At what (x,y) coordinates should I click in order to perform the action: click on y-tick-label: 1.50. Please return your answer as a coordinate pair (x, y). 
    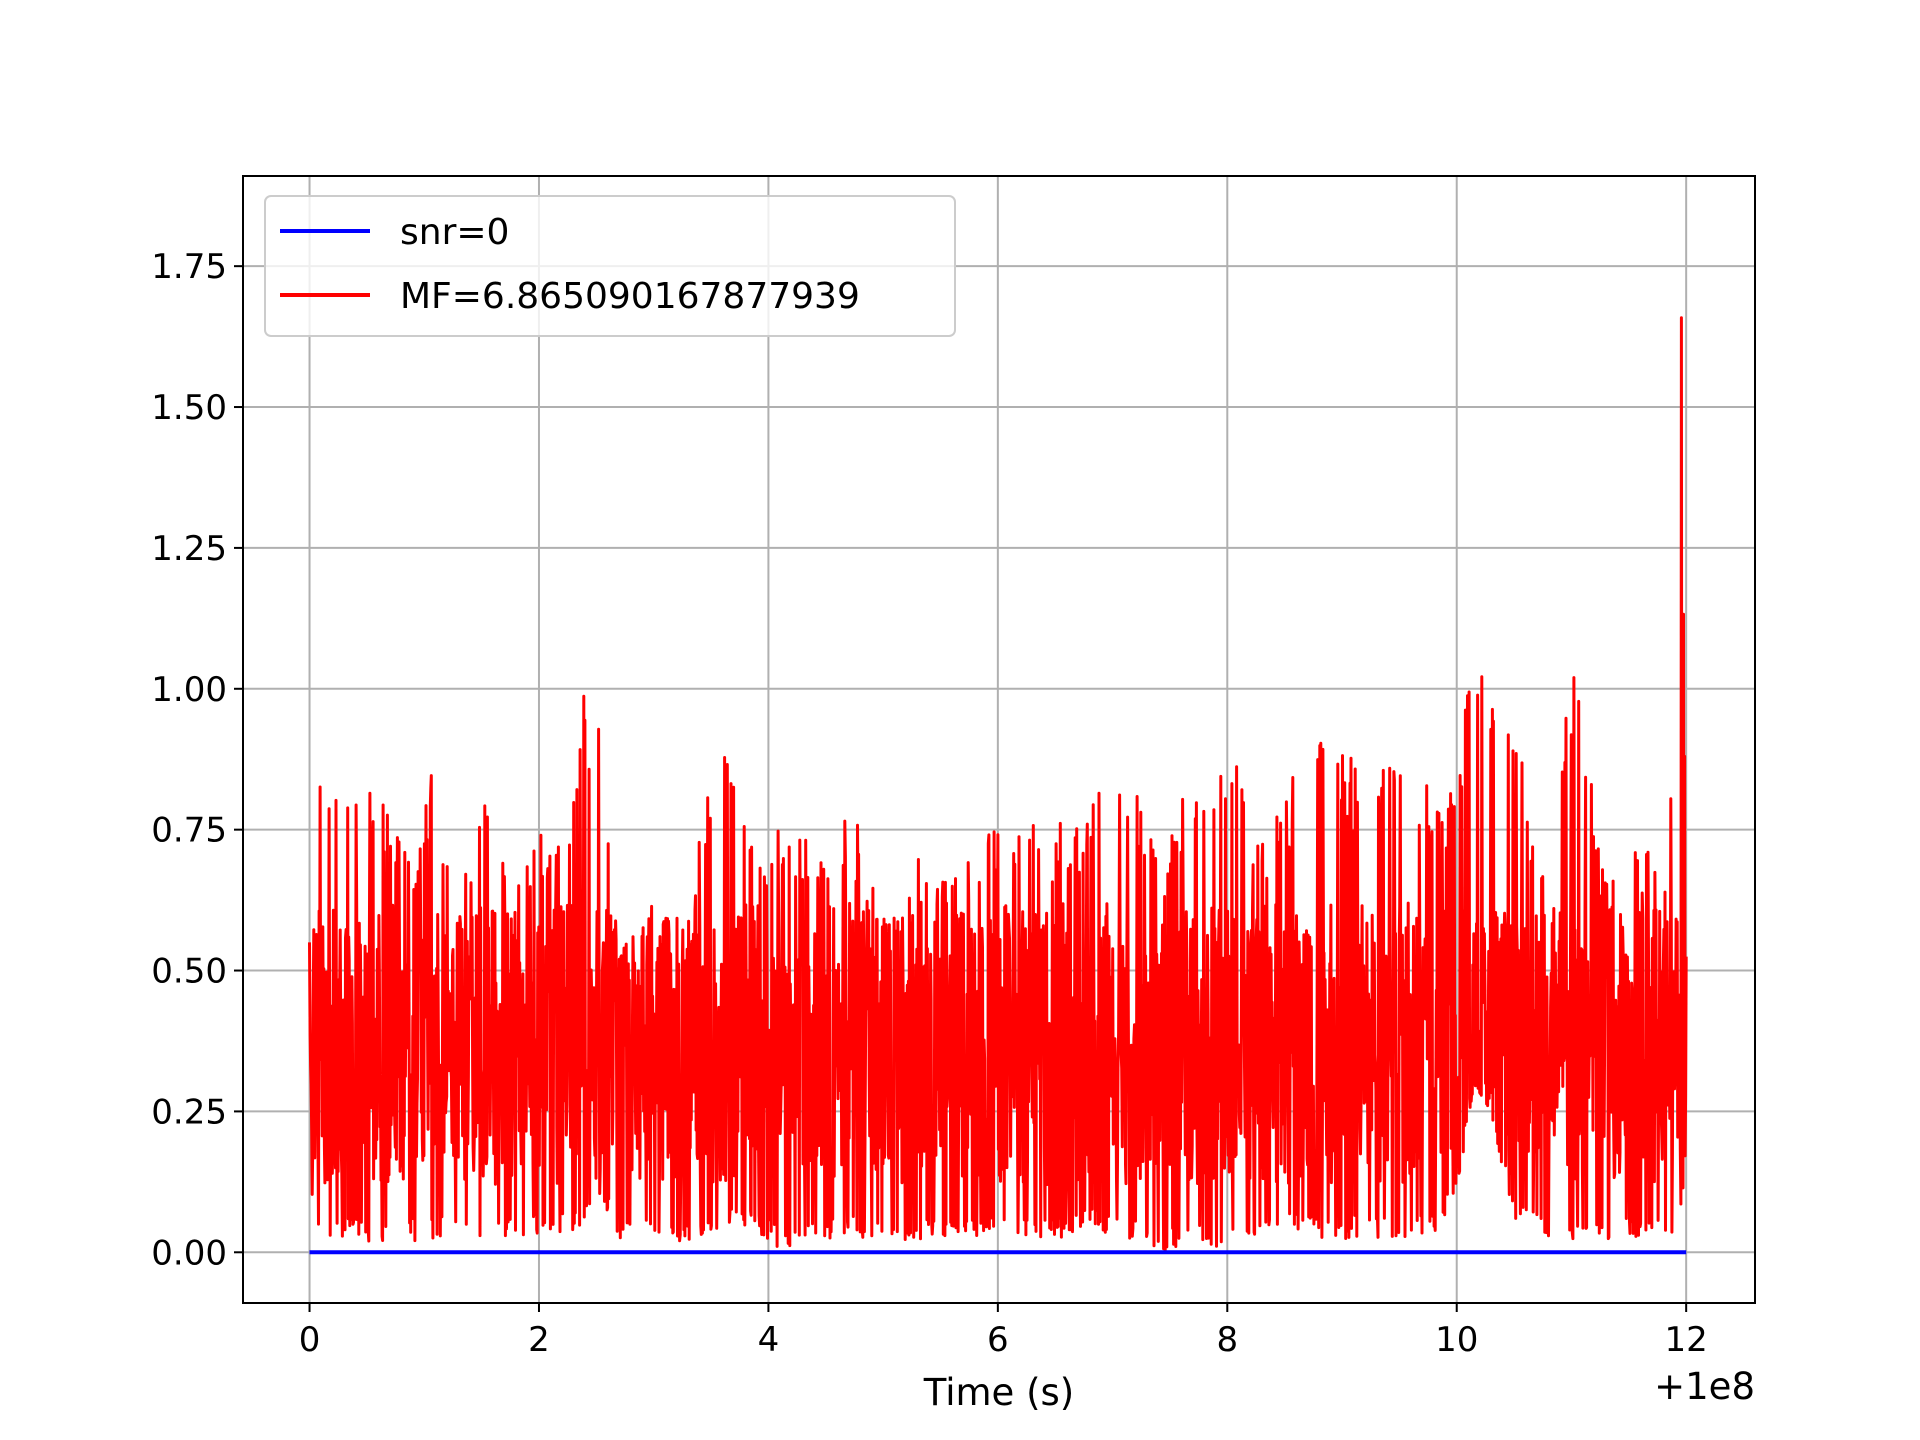
    Looking at the image, I should click on (189, 408).